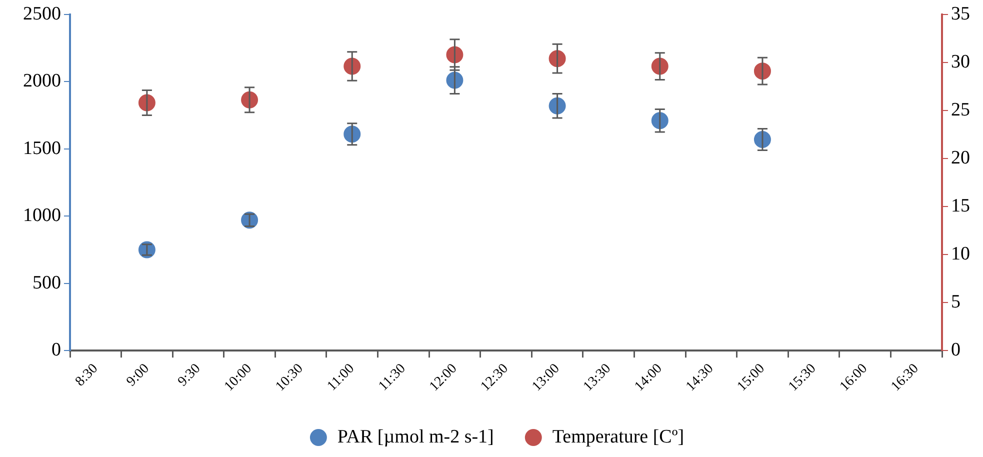 The width and height of the screenshot is (983, 457). I want to click on y-tick-label: 2500, so click(42, 13).